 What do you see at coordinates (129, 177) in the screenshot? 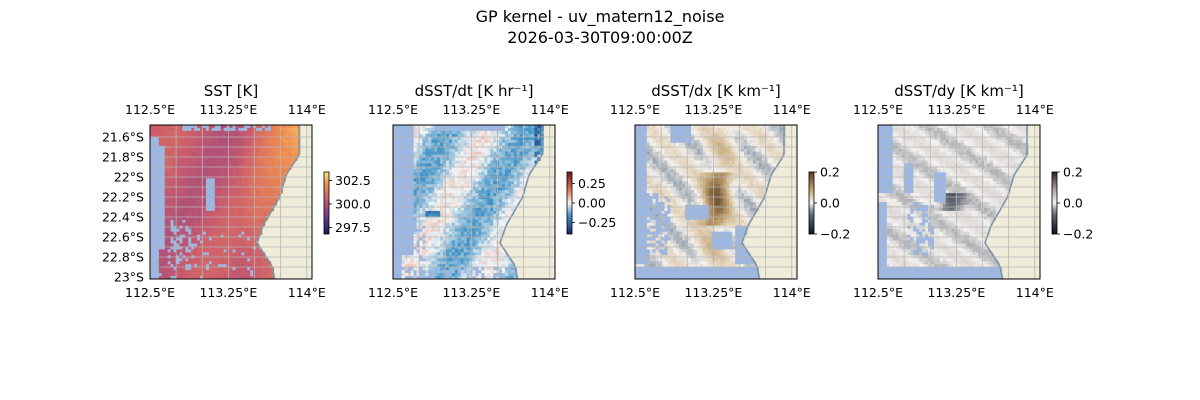
I see `lat-tick-label: 22°S` at bounding box center [129, 177].